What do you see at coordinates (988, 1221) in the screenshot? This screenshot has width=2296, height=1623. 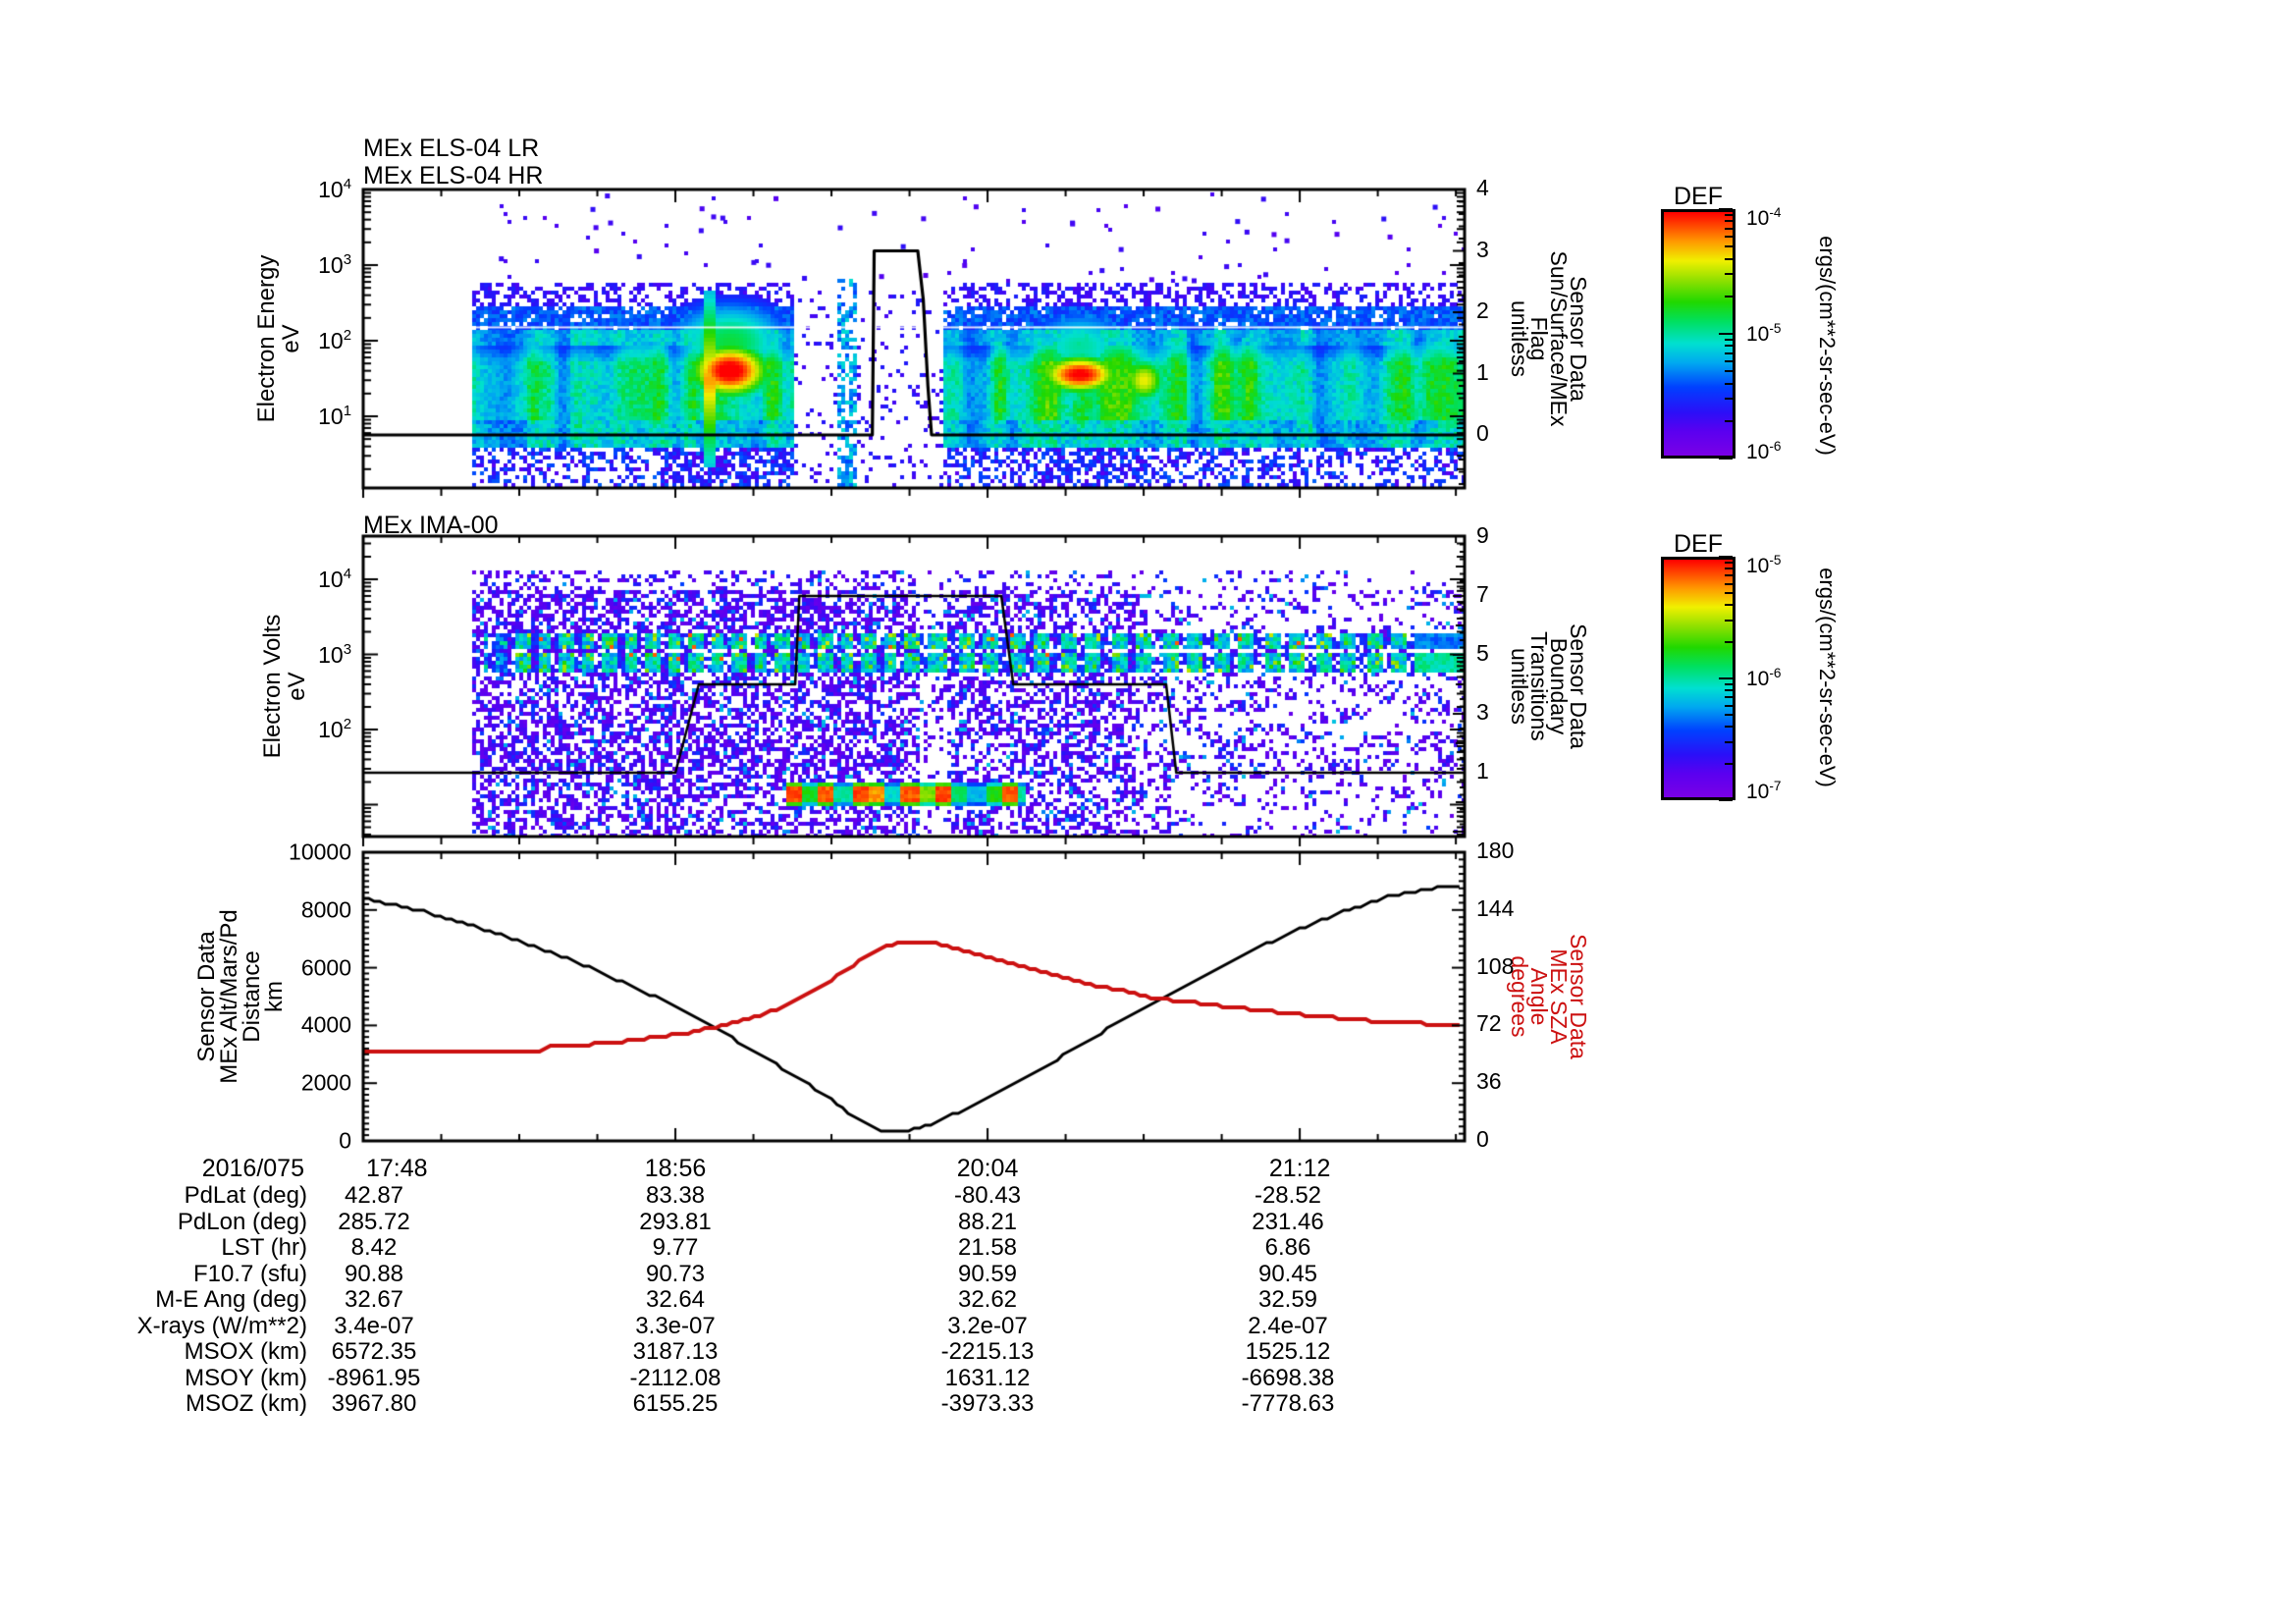 I see `table-cell: 88.21` at bounding box center [988, 1221].